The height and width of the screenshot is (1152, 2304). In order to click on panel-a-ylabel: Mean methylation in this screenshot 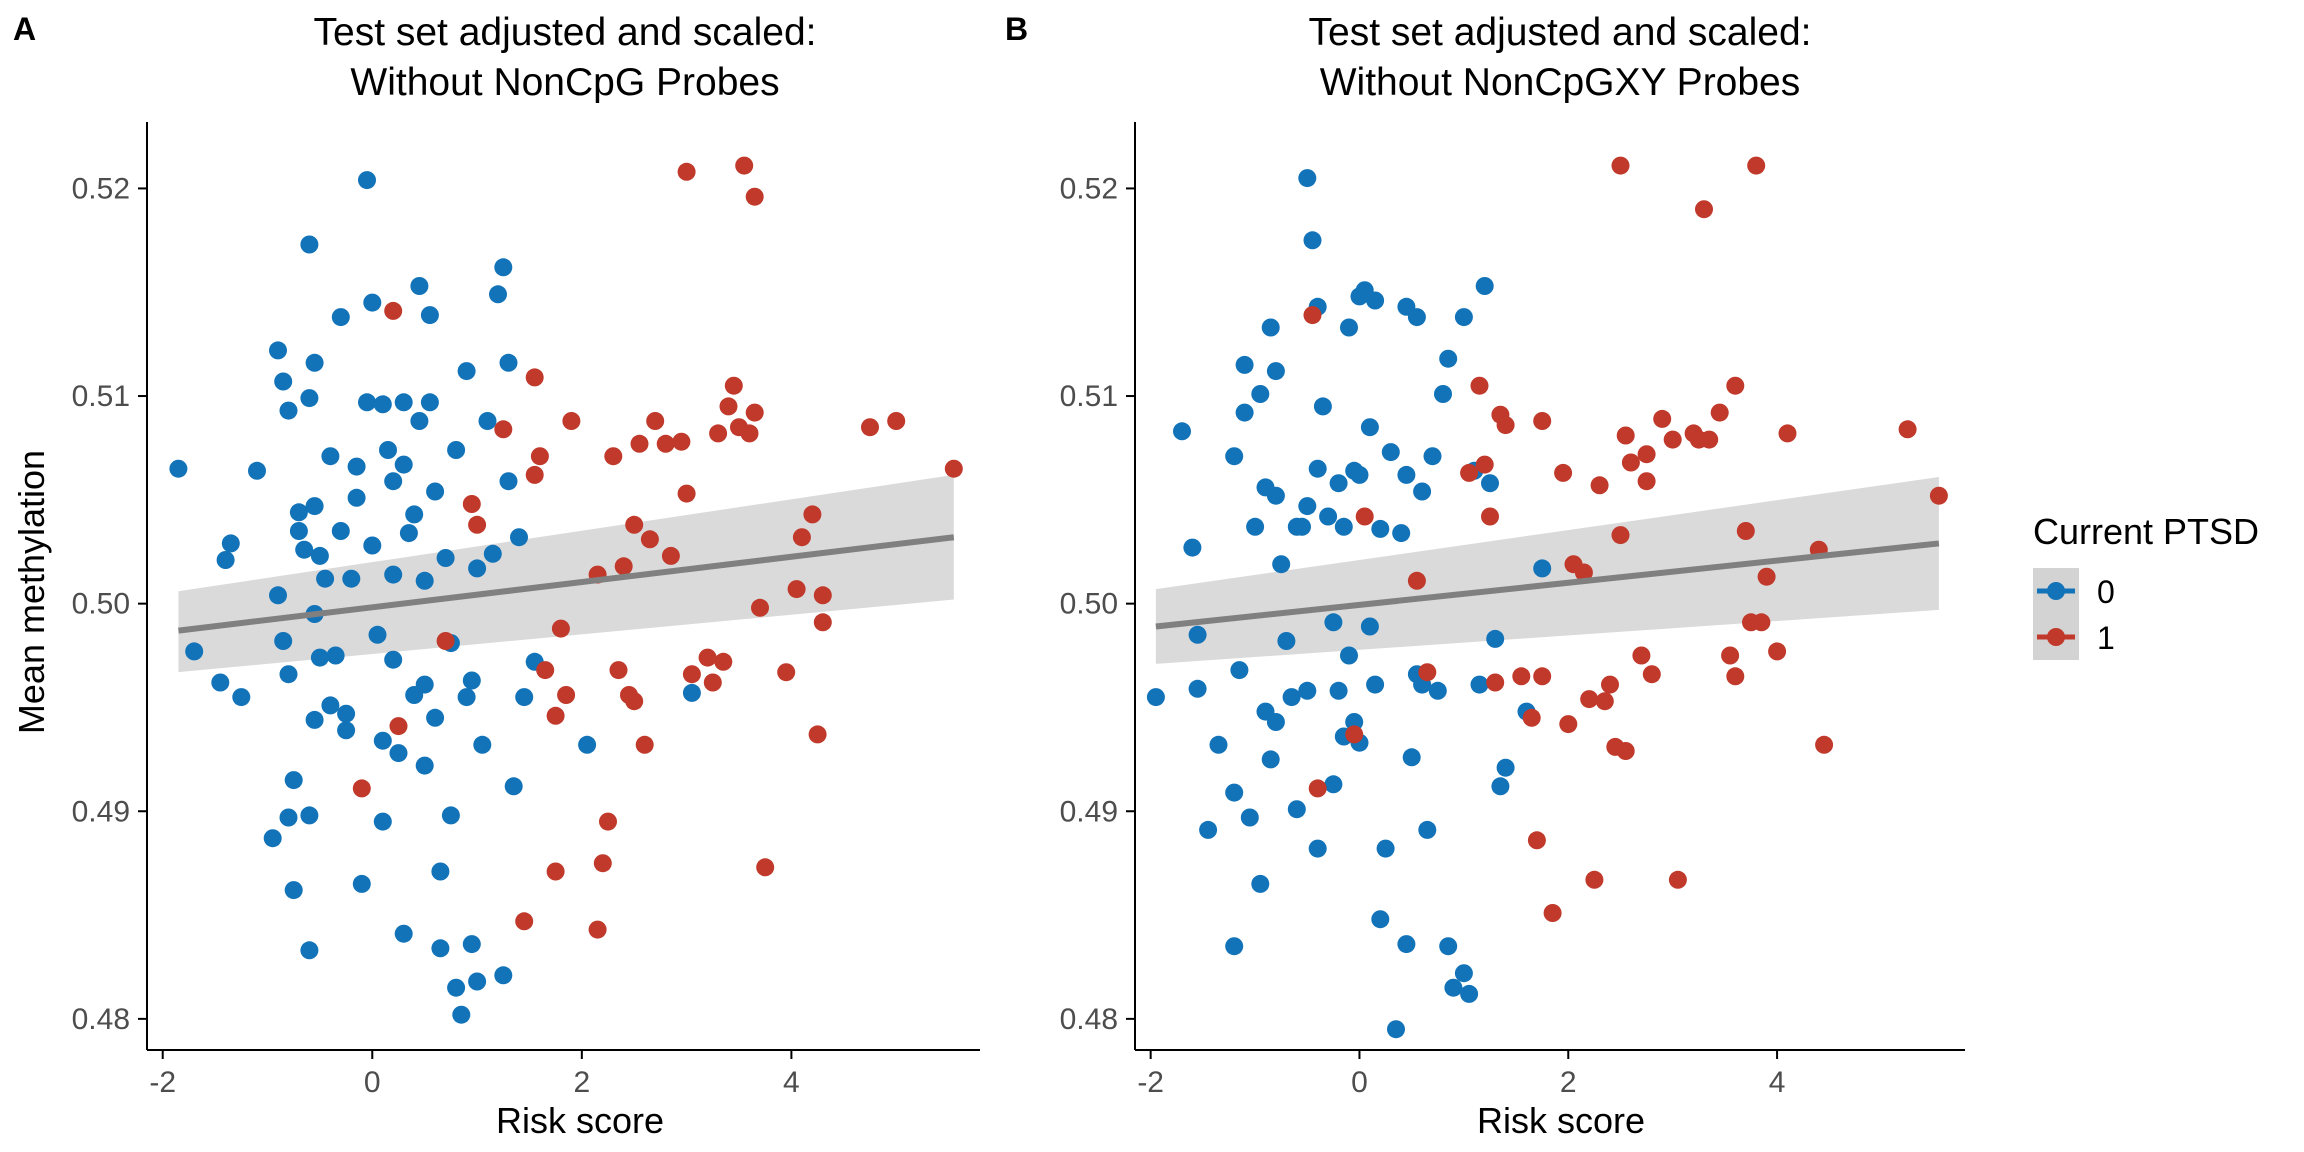, I will do `click(31, 592)`.